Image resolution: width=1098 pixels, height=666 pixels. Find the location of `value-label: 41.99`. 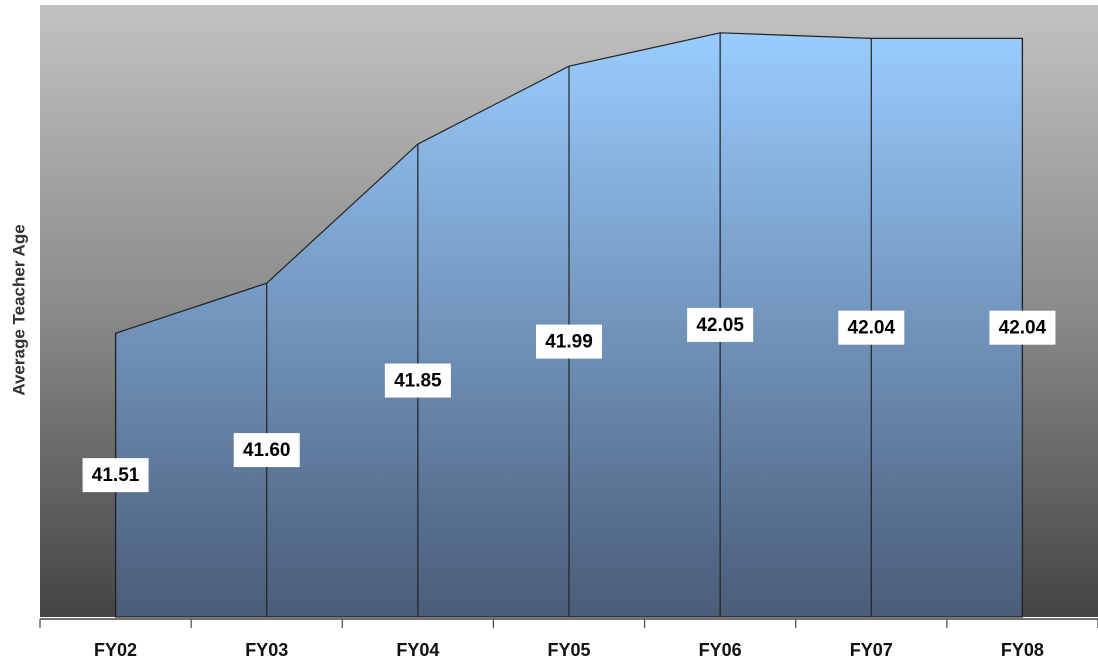

value-label: 41.99 is located at coordinates (569, 342).